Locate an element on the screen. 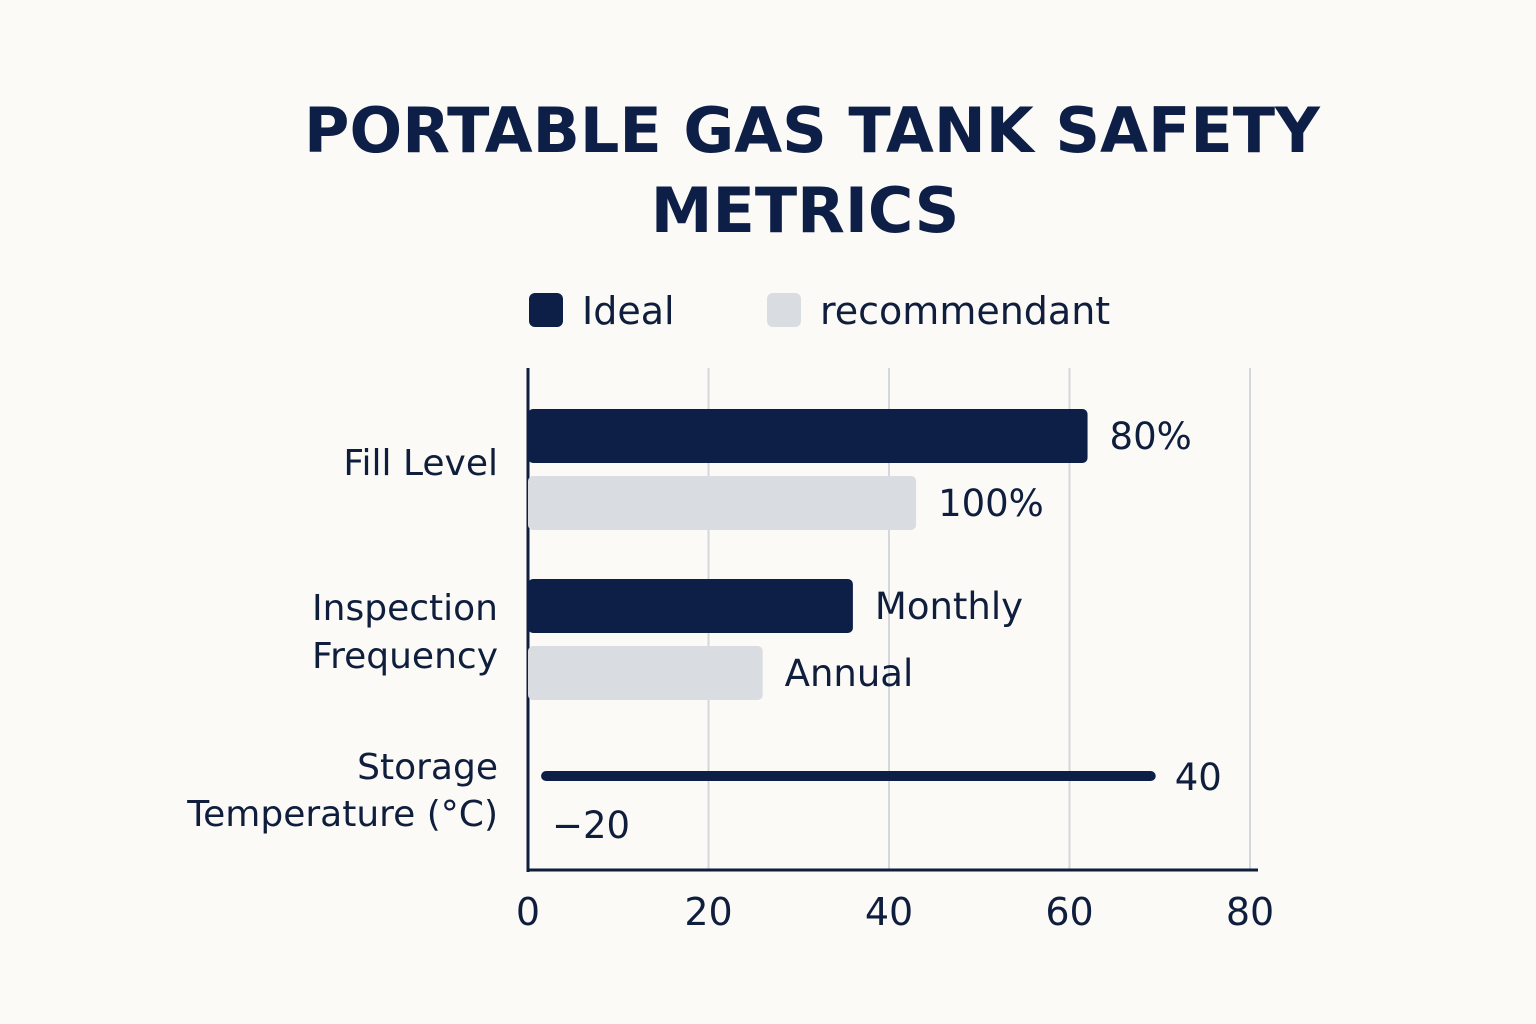 This screenshot has height=1024, width=1536. legend-label-2: recommendant is located at coordinates (965, 311).